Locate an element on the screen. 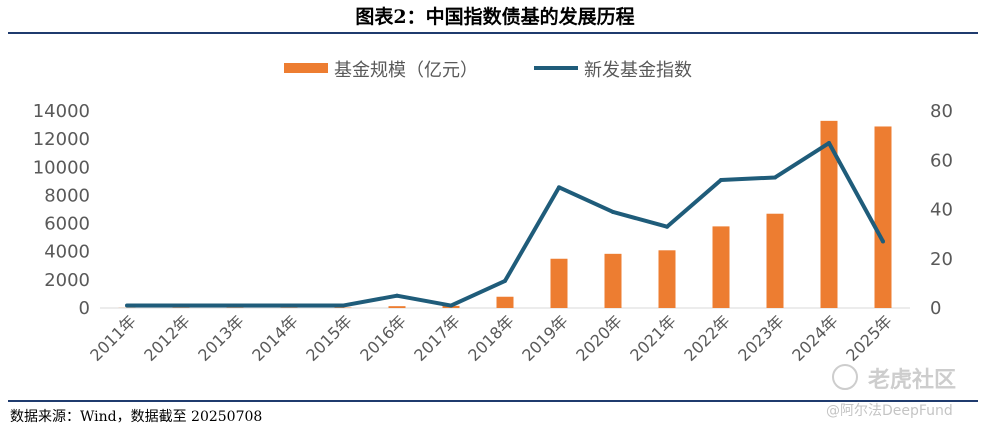 The width and height of the screenshot is (990, 431). x-tick-label: 2021年 is located at coordinates (653, 338).